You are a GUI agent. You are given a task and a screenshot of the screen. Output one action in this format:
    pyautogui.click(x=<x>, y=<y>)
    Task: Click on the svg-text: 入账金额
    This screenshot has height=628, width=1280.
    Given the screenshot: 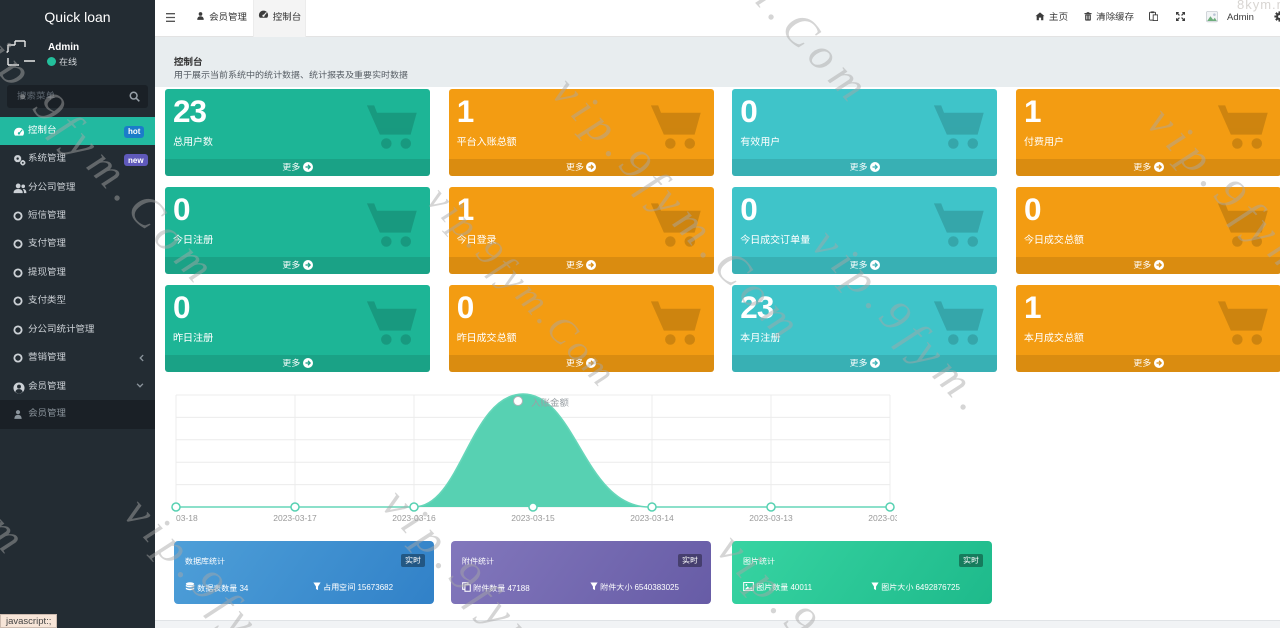 What is the action you would take?
    pyautogui.click(x=550, y=403)
    